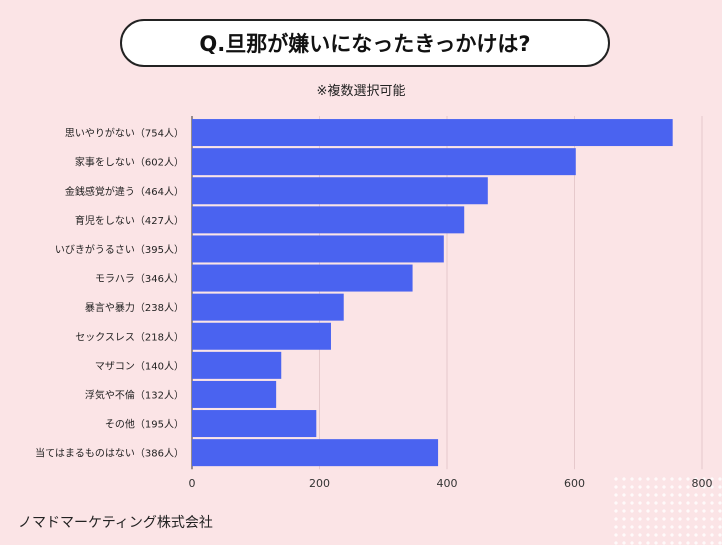  Describe the element at coordinates (365, 43) in the screenshot. I see `chart-title: Q.旦那が嫌いになったきっかけは?` at that location.